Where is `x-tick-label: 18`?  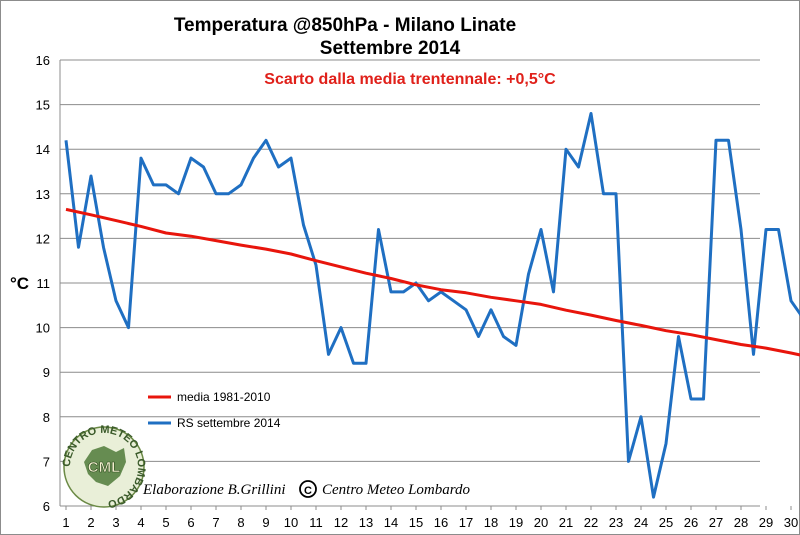 x-tick-label: 18 is located at coordinates (491, 522).